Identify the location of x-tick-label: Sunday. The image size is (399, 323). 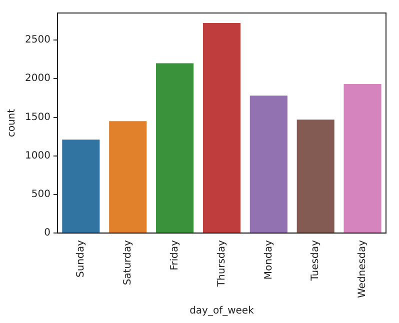
(81, 259).